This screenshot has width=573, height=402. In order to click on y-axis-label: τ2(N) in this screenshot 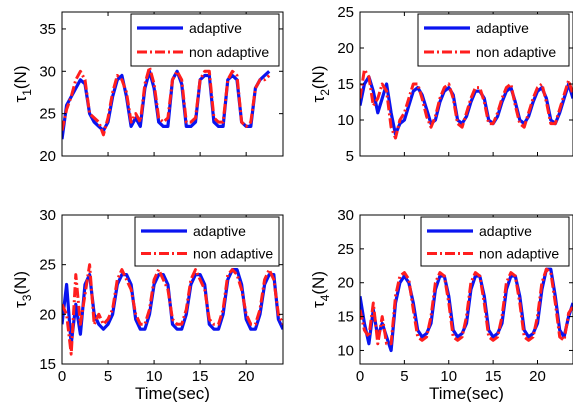, I will do `click(320, 83)`.